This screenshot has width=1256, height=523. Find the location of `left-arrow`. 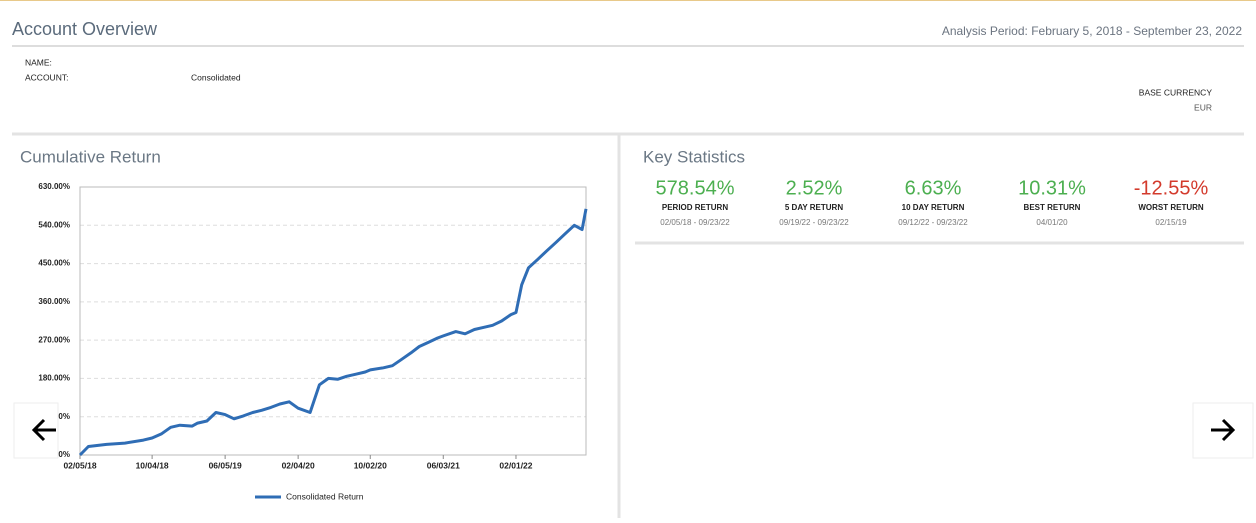

left-arrow is located at coordinates (43, 430).